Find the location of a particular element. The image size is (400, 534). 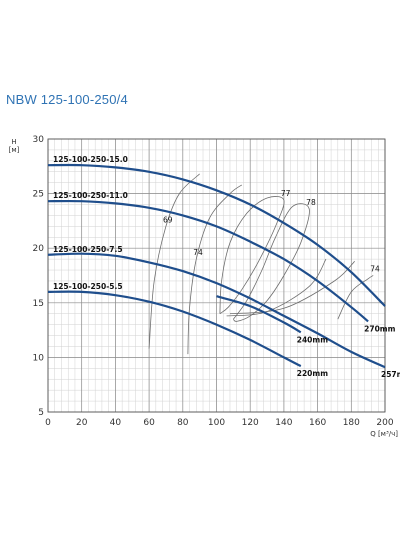

curve-label: 125-100-250-7.5 is located at coordinates (88, 249).